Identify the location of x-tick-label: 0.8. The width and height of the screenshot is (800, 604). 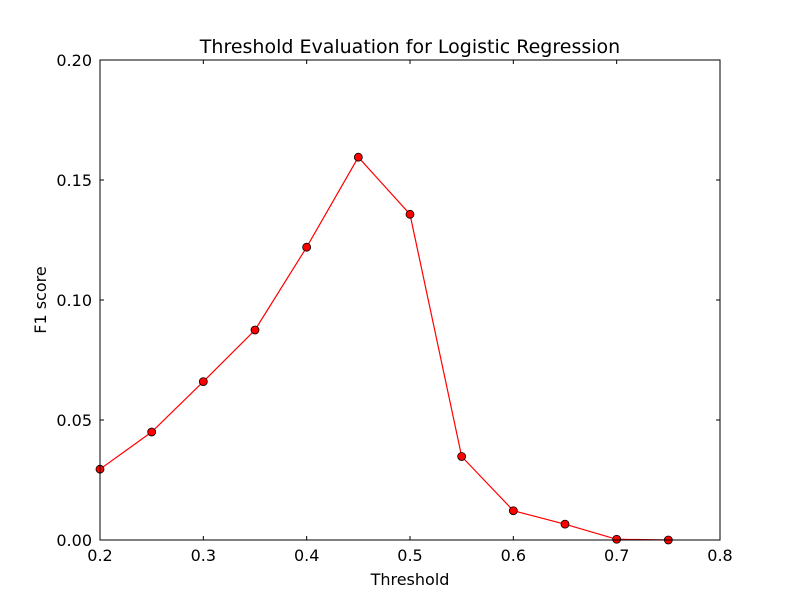
(719, 555).